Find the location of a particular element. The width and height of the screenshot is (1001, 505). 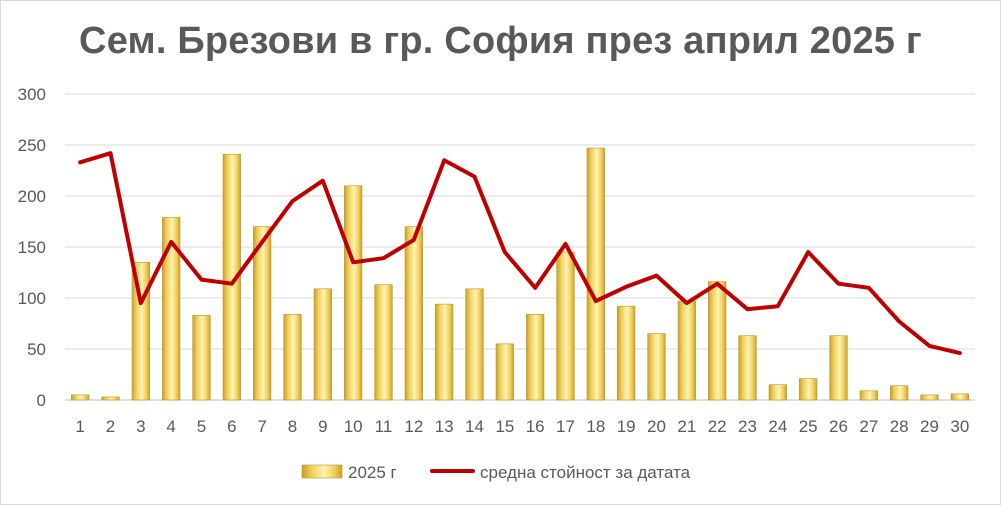

x-tick-label: 7 is located at coordinates (261, 426).